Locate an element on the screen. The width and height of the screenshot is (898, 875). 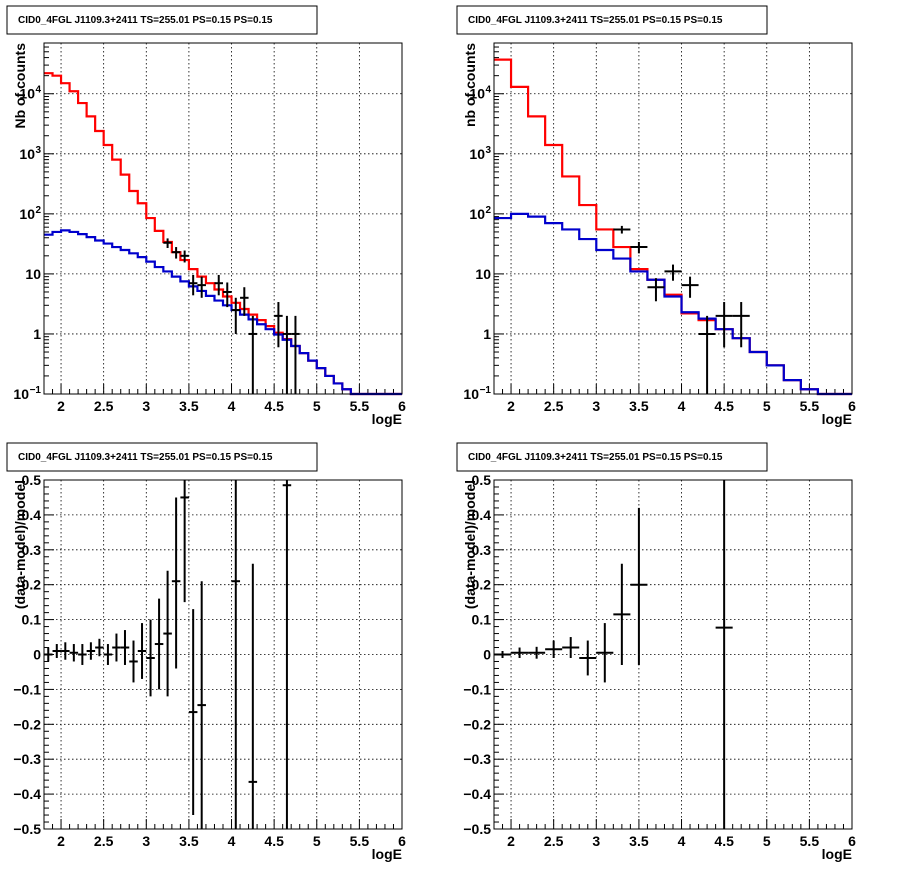
y-tick-exponent: 2 is located at coordinates (488, 210).